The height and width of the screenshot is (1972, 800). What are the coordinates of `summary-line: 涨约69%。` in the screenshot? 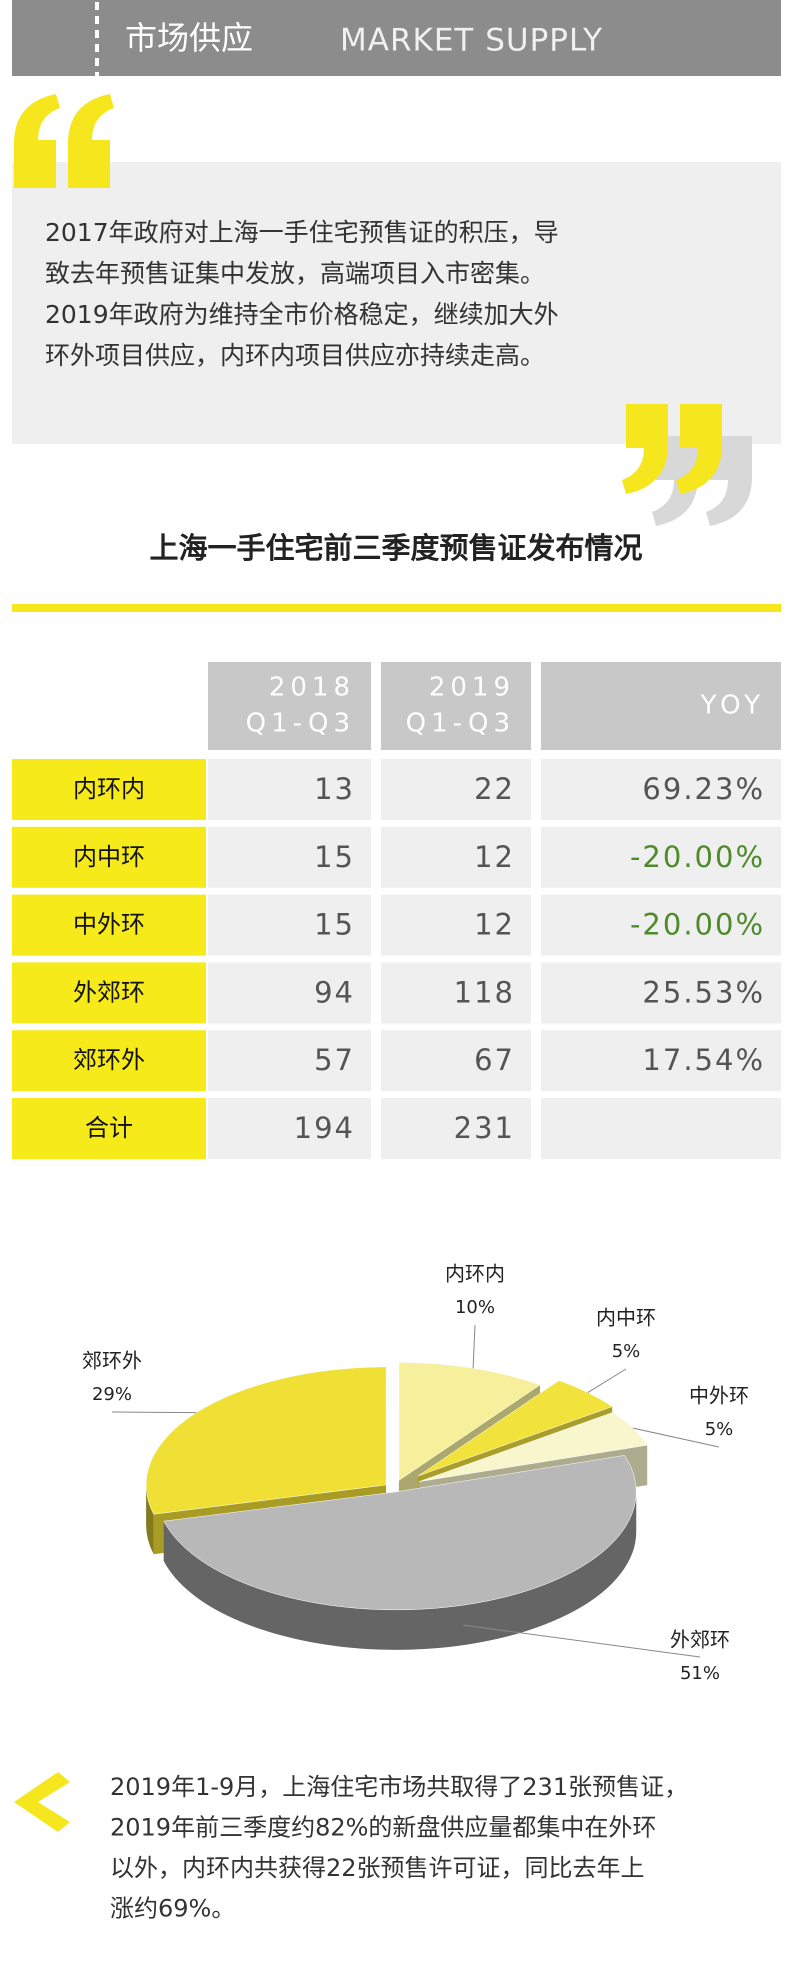 It's located at (172, 1909).